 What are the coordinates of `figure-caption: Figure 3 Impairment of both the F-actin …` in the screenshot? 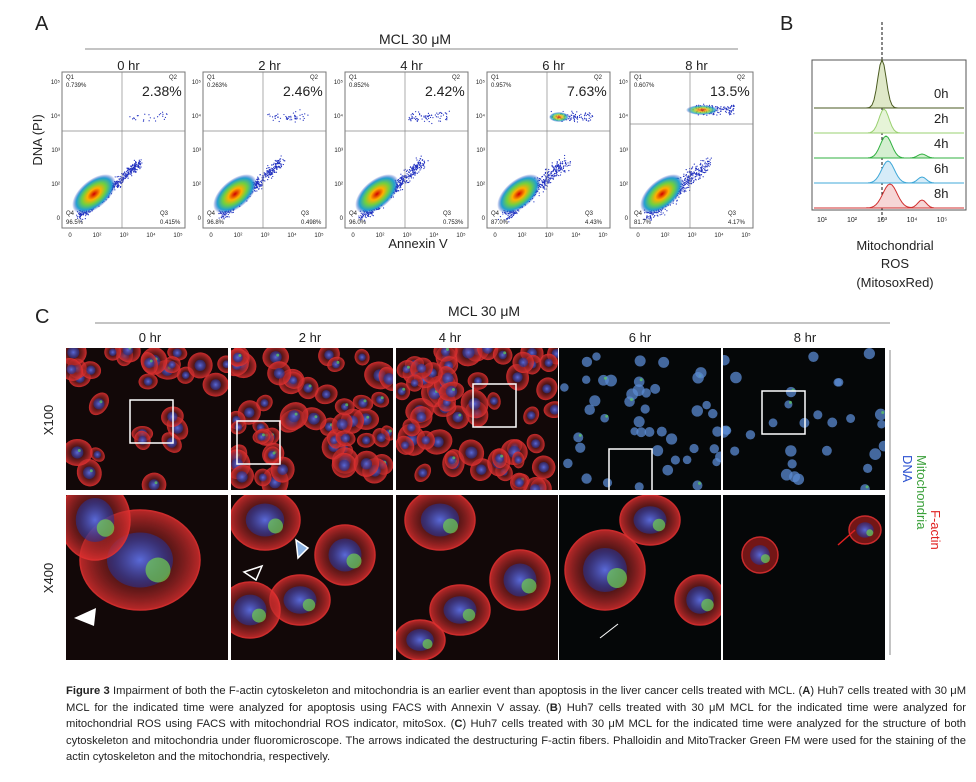 It's located at (516, 724).